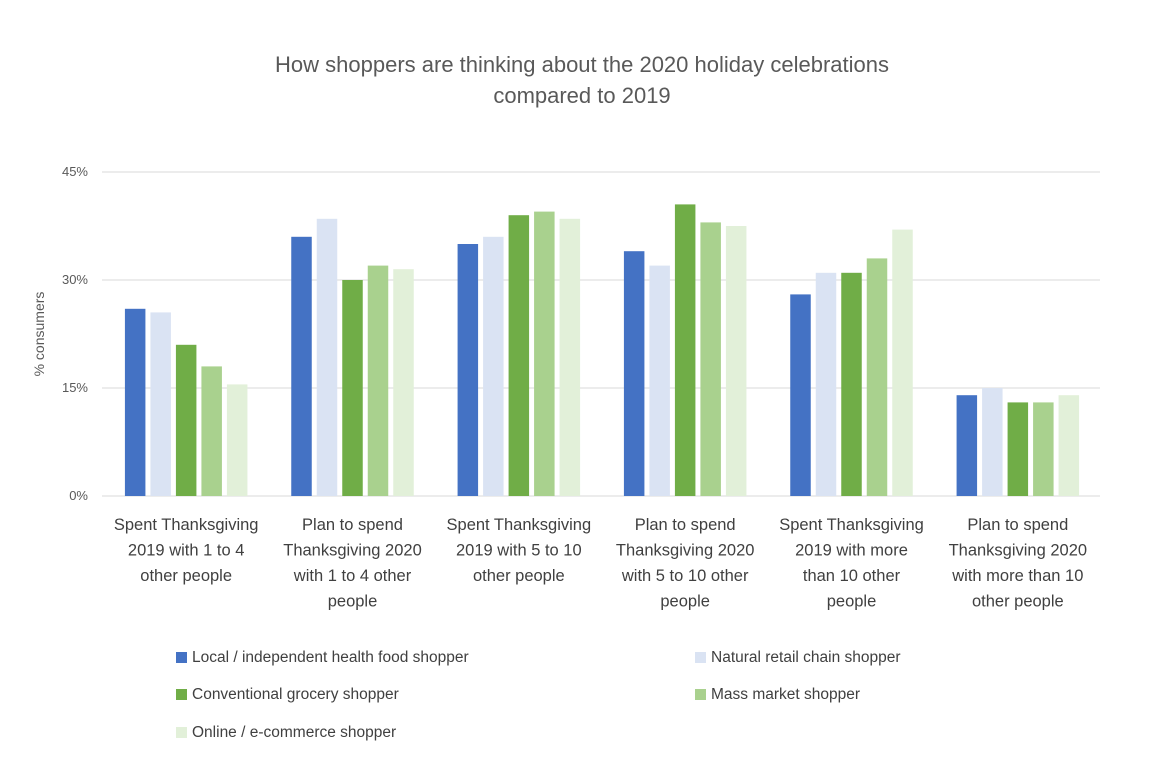  What do you see at coordinates (685, 576) in the screenshot?
I see `category-label: with 5 to 10 other` at bounding box center [685, 576].